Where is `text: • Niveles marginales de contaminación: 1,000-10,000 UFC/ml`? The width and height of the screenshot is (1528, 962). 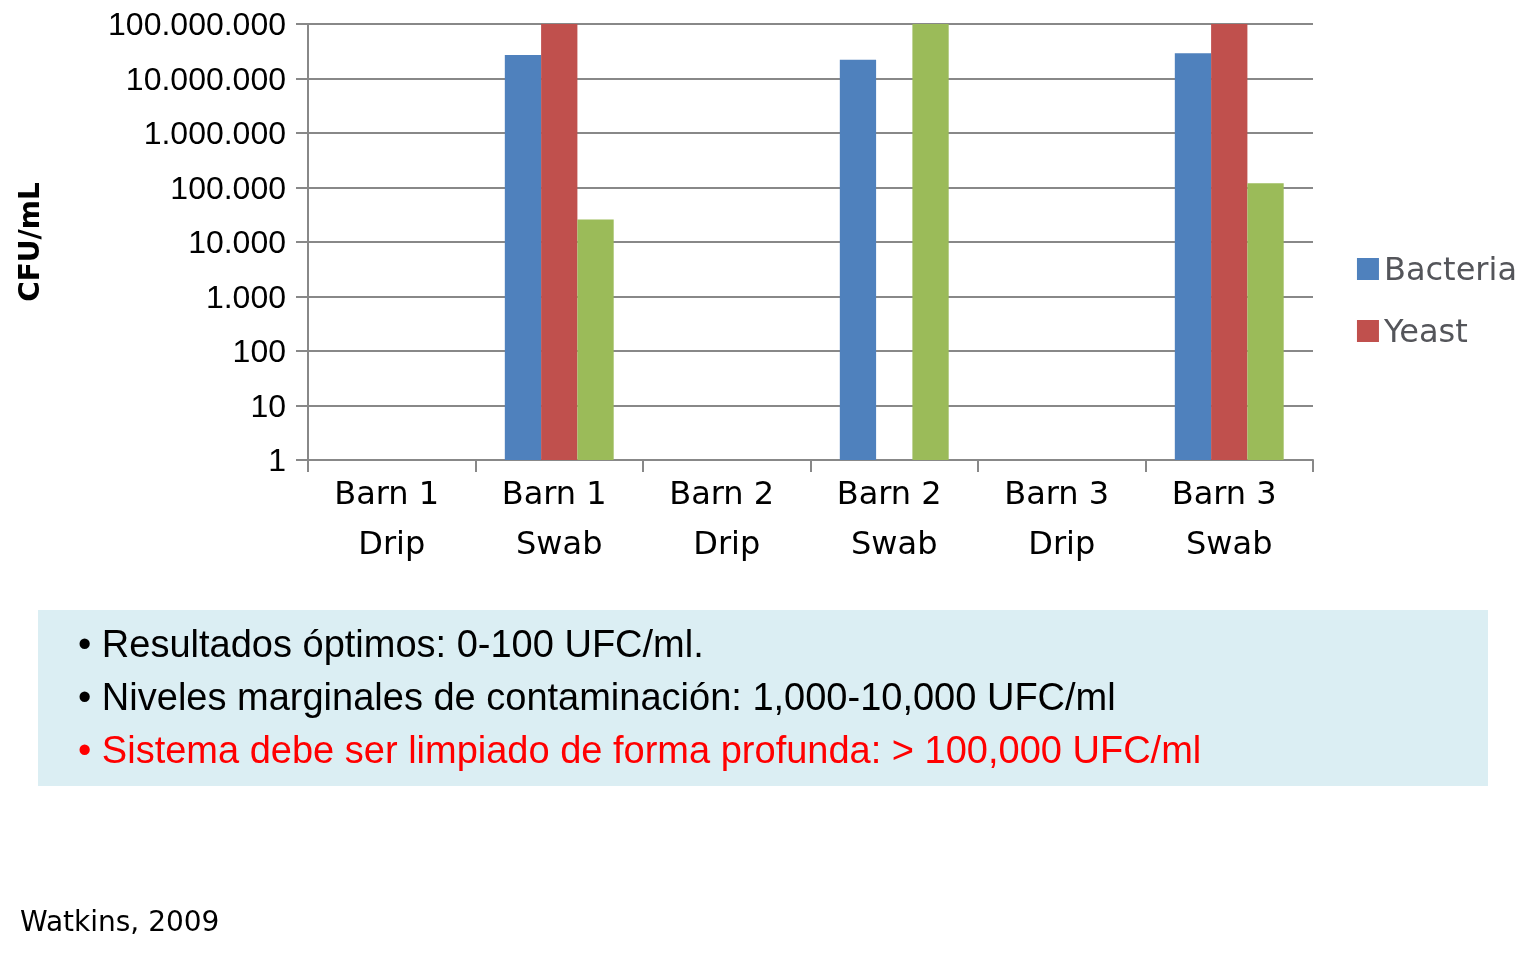 text: • Niveles marginales de contaminación: 1,000-10,000 UFC/ml is located at coordinates (597, 698).